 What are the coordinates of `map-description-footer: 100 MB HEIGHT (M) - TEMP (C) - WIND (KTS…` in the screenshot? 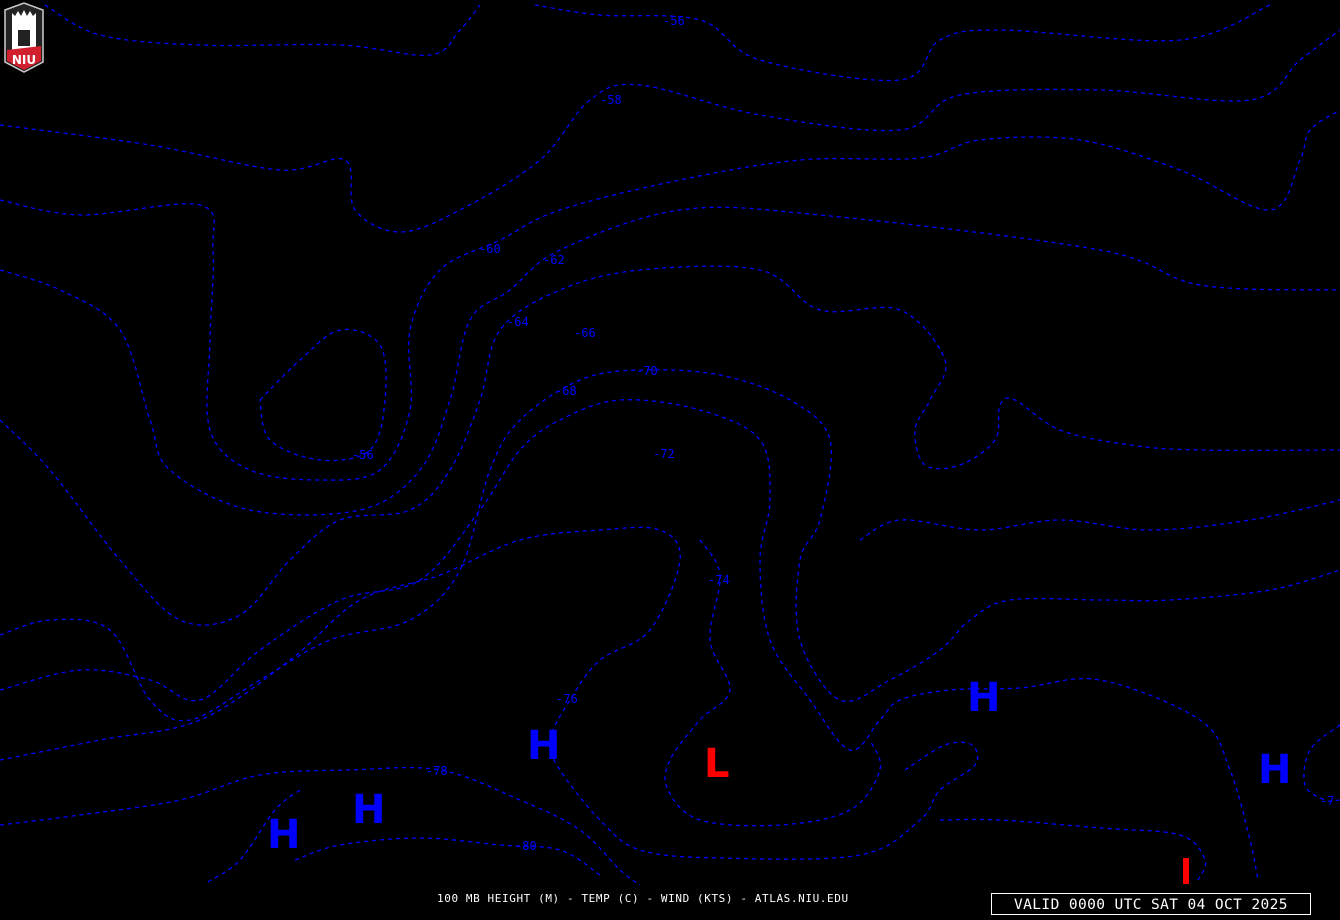 It's located at (643, 898).